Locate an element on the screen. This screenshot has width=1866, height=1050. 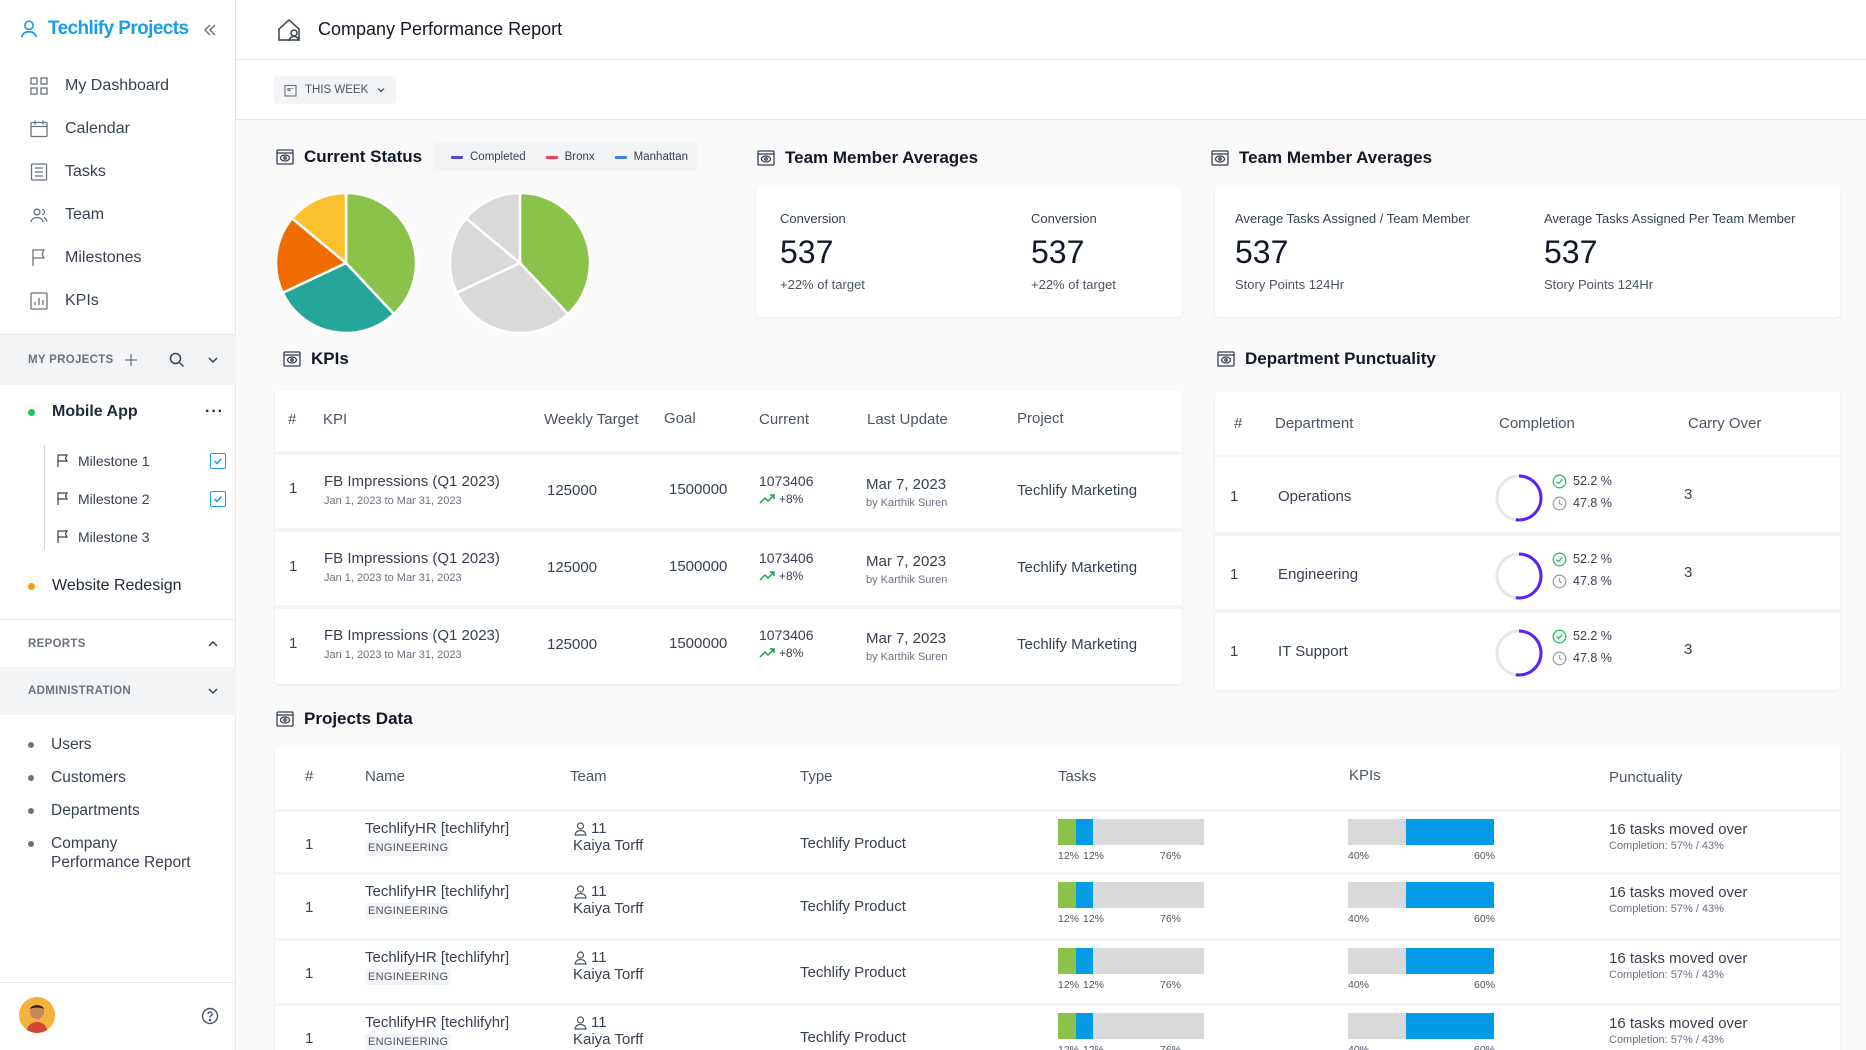
legend-item: Bronx is located at coordinates (570, 157).